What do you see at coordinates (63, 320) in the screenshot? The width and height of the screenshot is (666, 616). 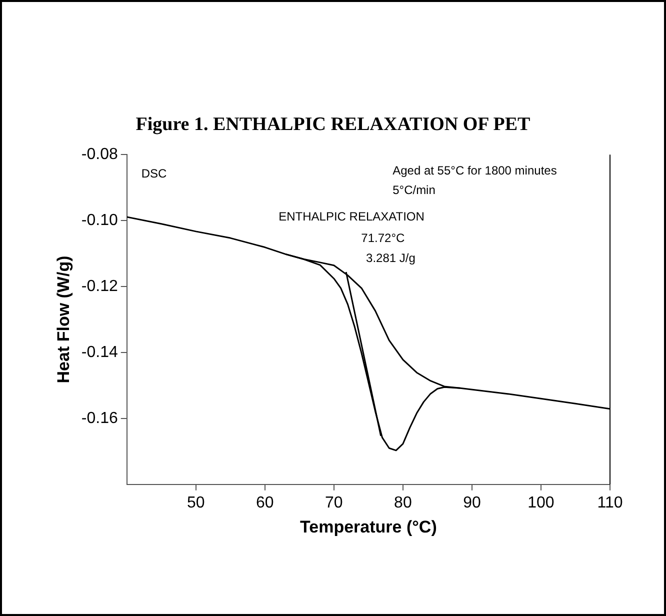 I see `y-axis-title: Heat Flow (W/g)` at bounding box center [63, 320].